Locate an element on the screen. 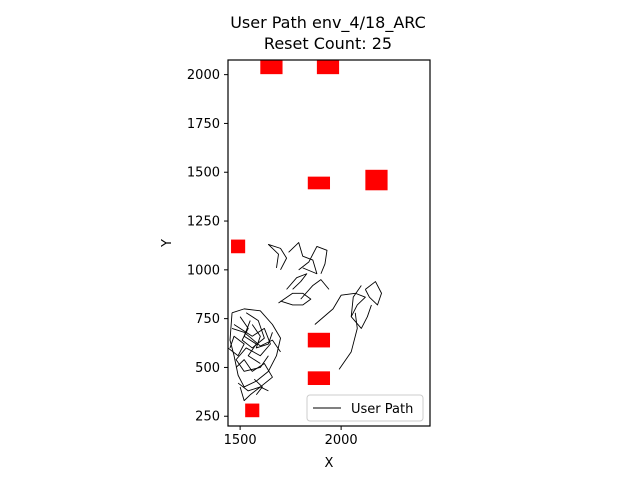 The image size is (640, 480). y-tick-label: 250 is located at coordinates (207, 417).